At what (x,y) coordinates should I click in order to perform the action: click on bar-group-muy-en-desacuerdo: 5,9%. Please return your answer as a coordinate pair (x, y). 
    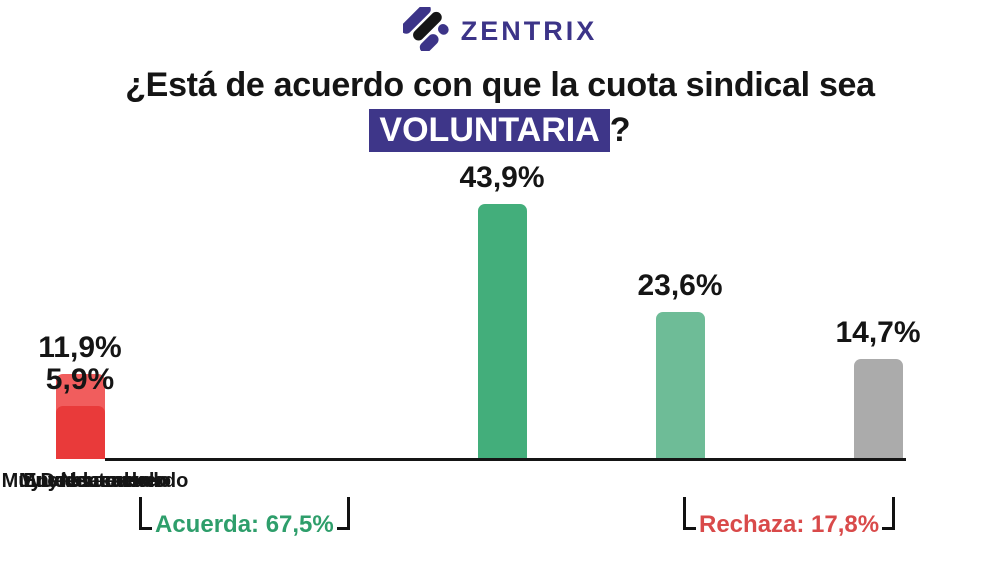
    Looking at the image, I should click on (80, 411).